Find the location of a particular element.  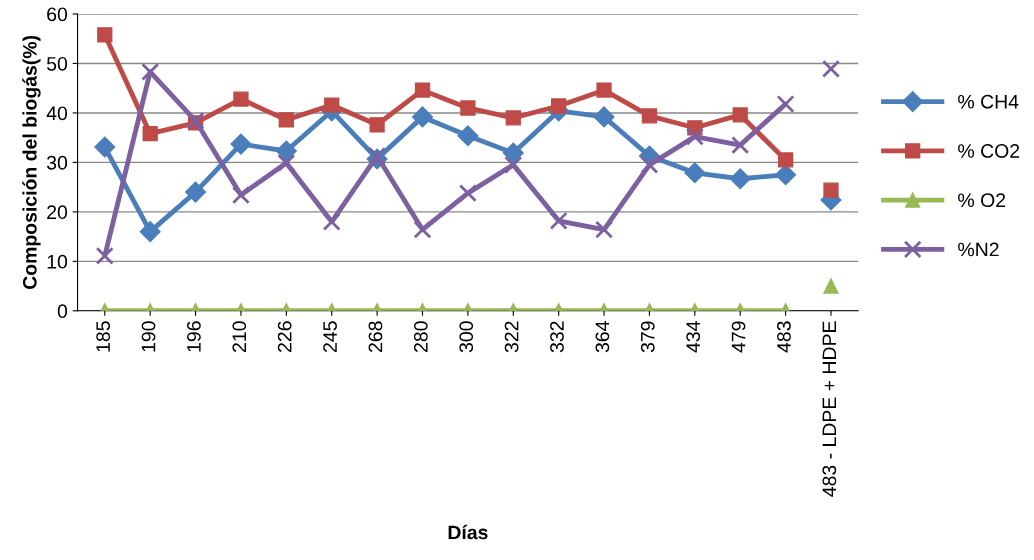

y-tick-label: 50 is located at coordinates (57, 63).